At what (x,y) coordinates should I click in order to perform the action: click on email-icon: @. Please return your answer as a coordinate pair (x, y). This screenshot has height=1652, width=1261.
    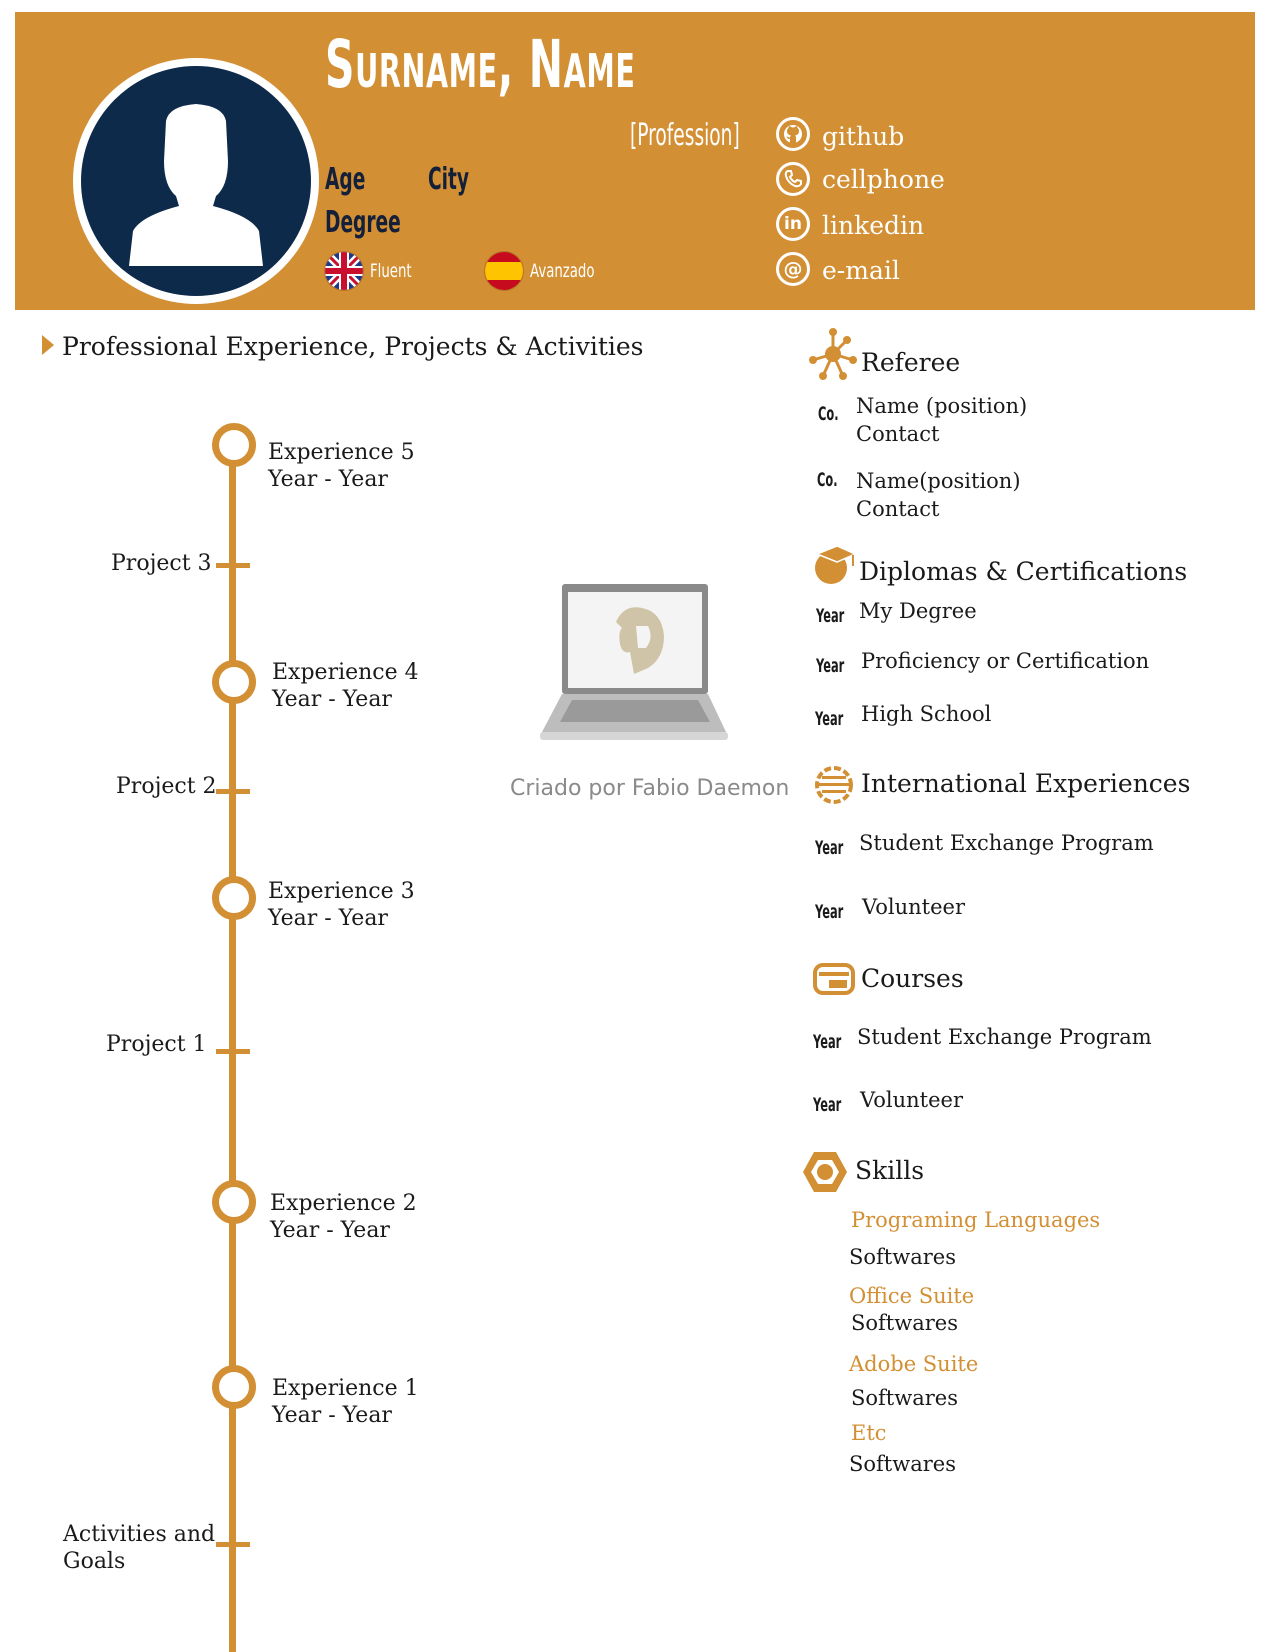
    Looking at the image, I should click on (793, 269).